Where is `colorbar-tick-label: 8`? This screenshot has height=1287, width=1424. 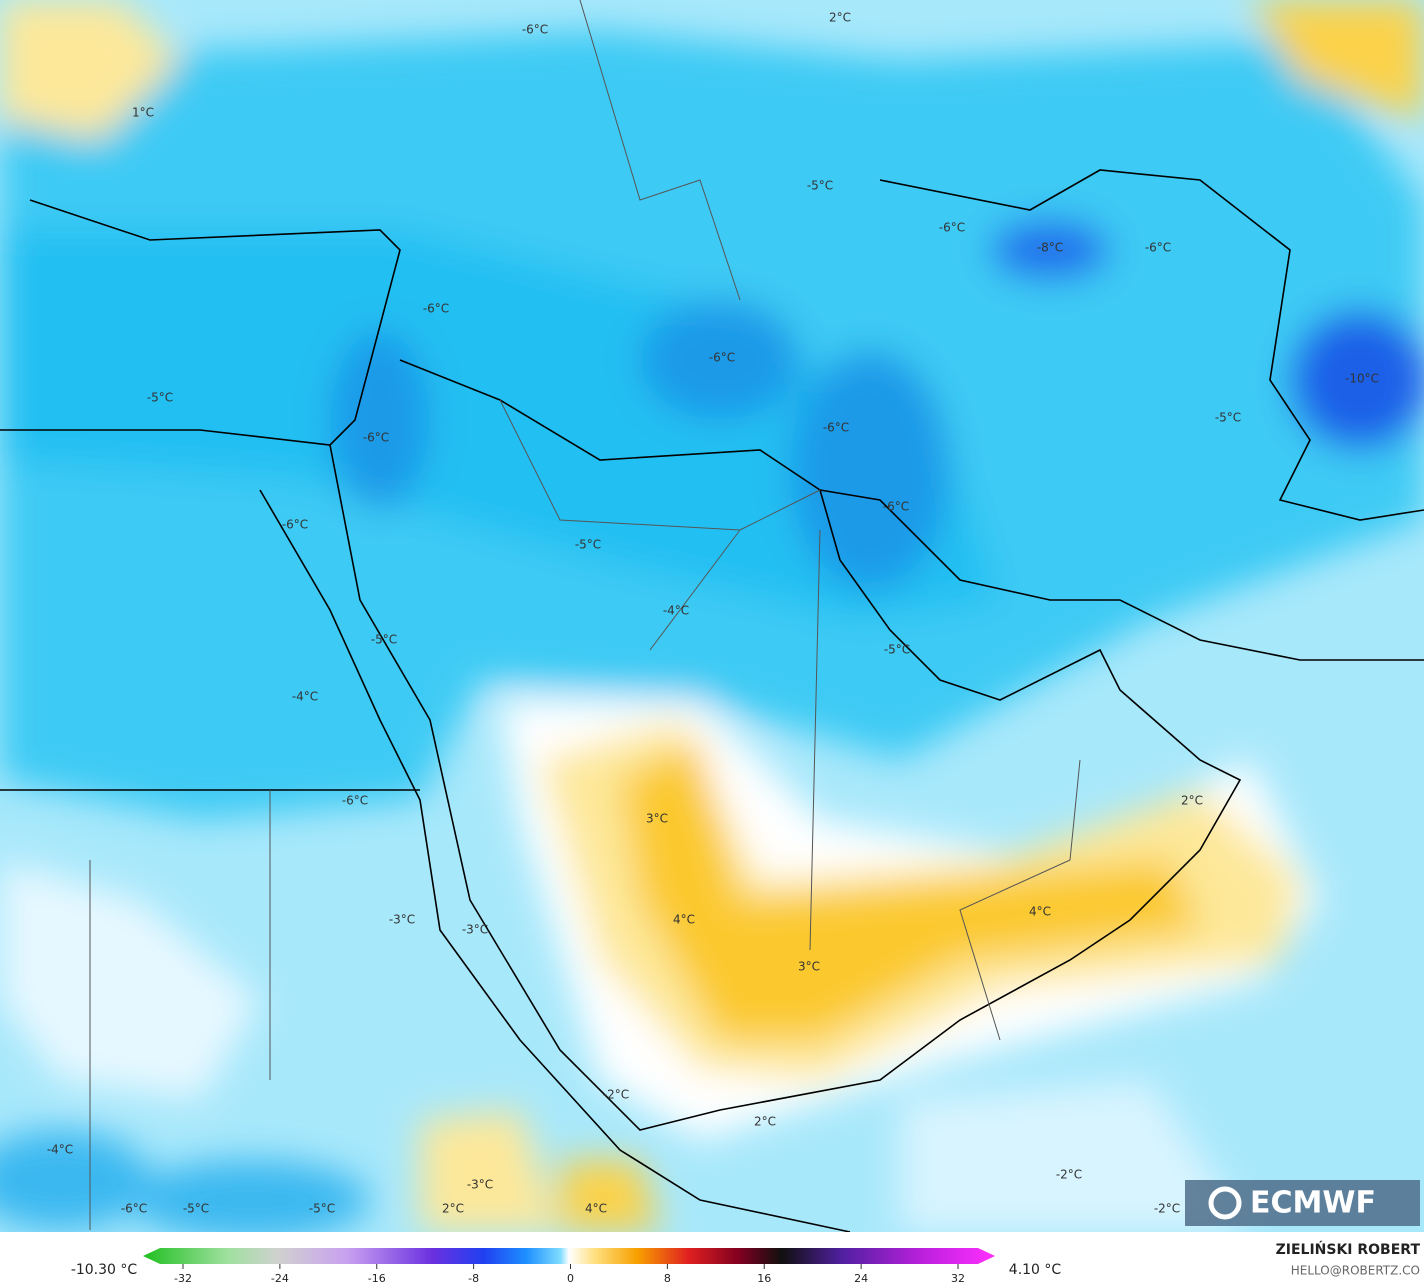
colorbar-tick-label: 8 is located at coordinates (667, 1278).